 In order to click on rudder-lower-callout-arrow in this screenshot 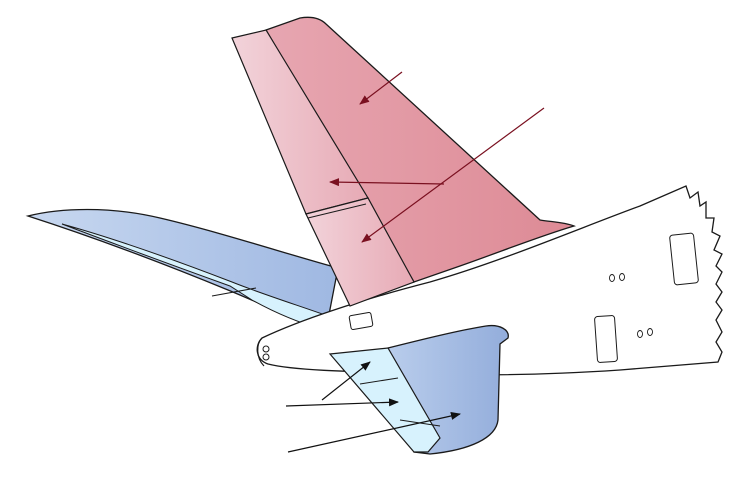, I will do `click(453, 175)`.